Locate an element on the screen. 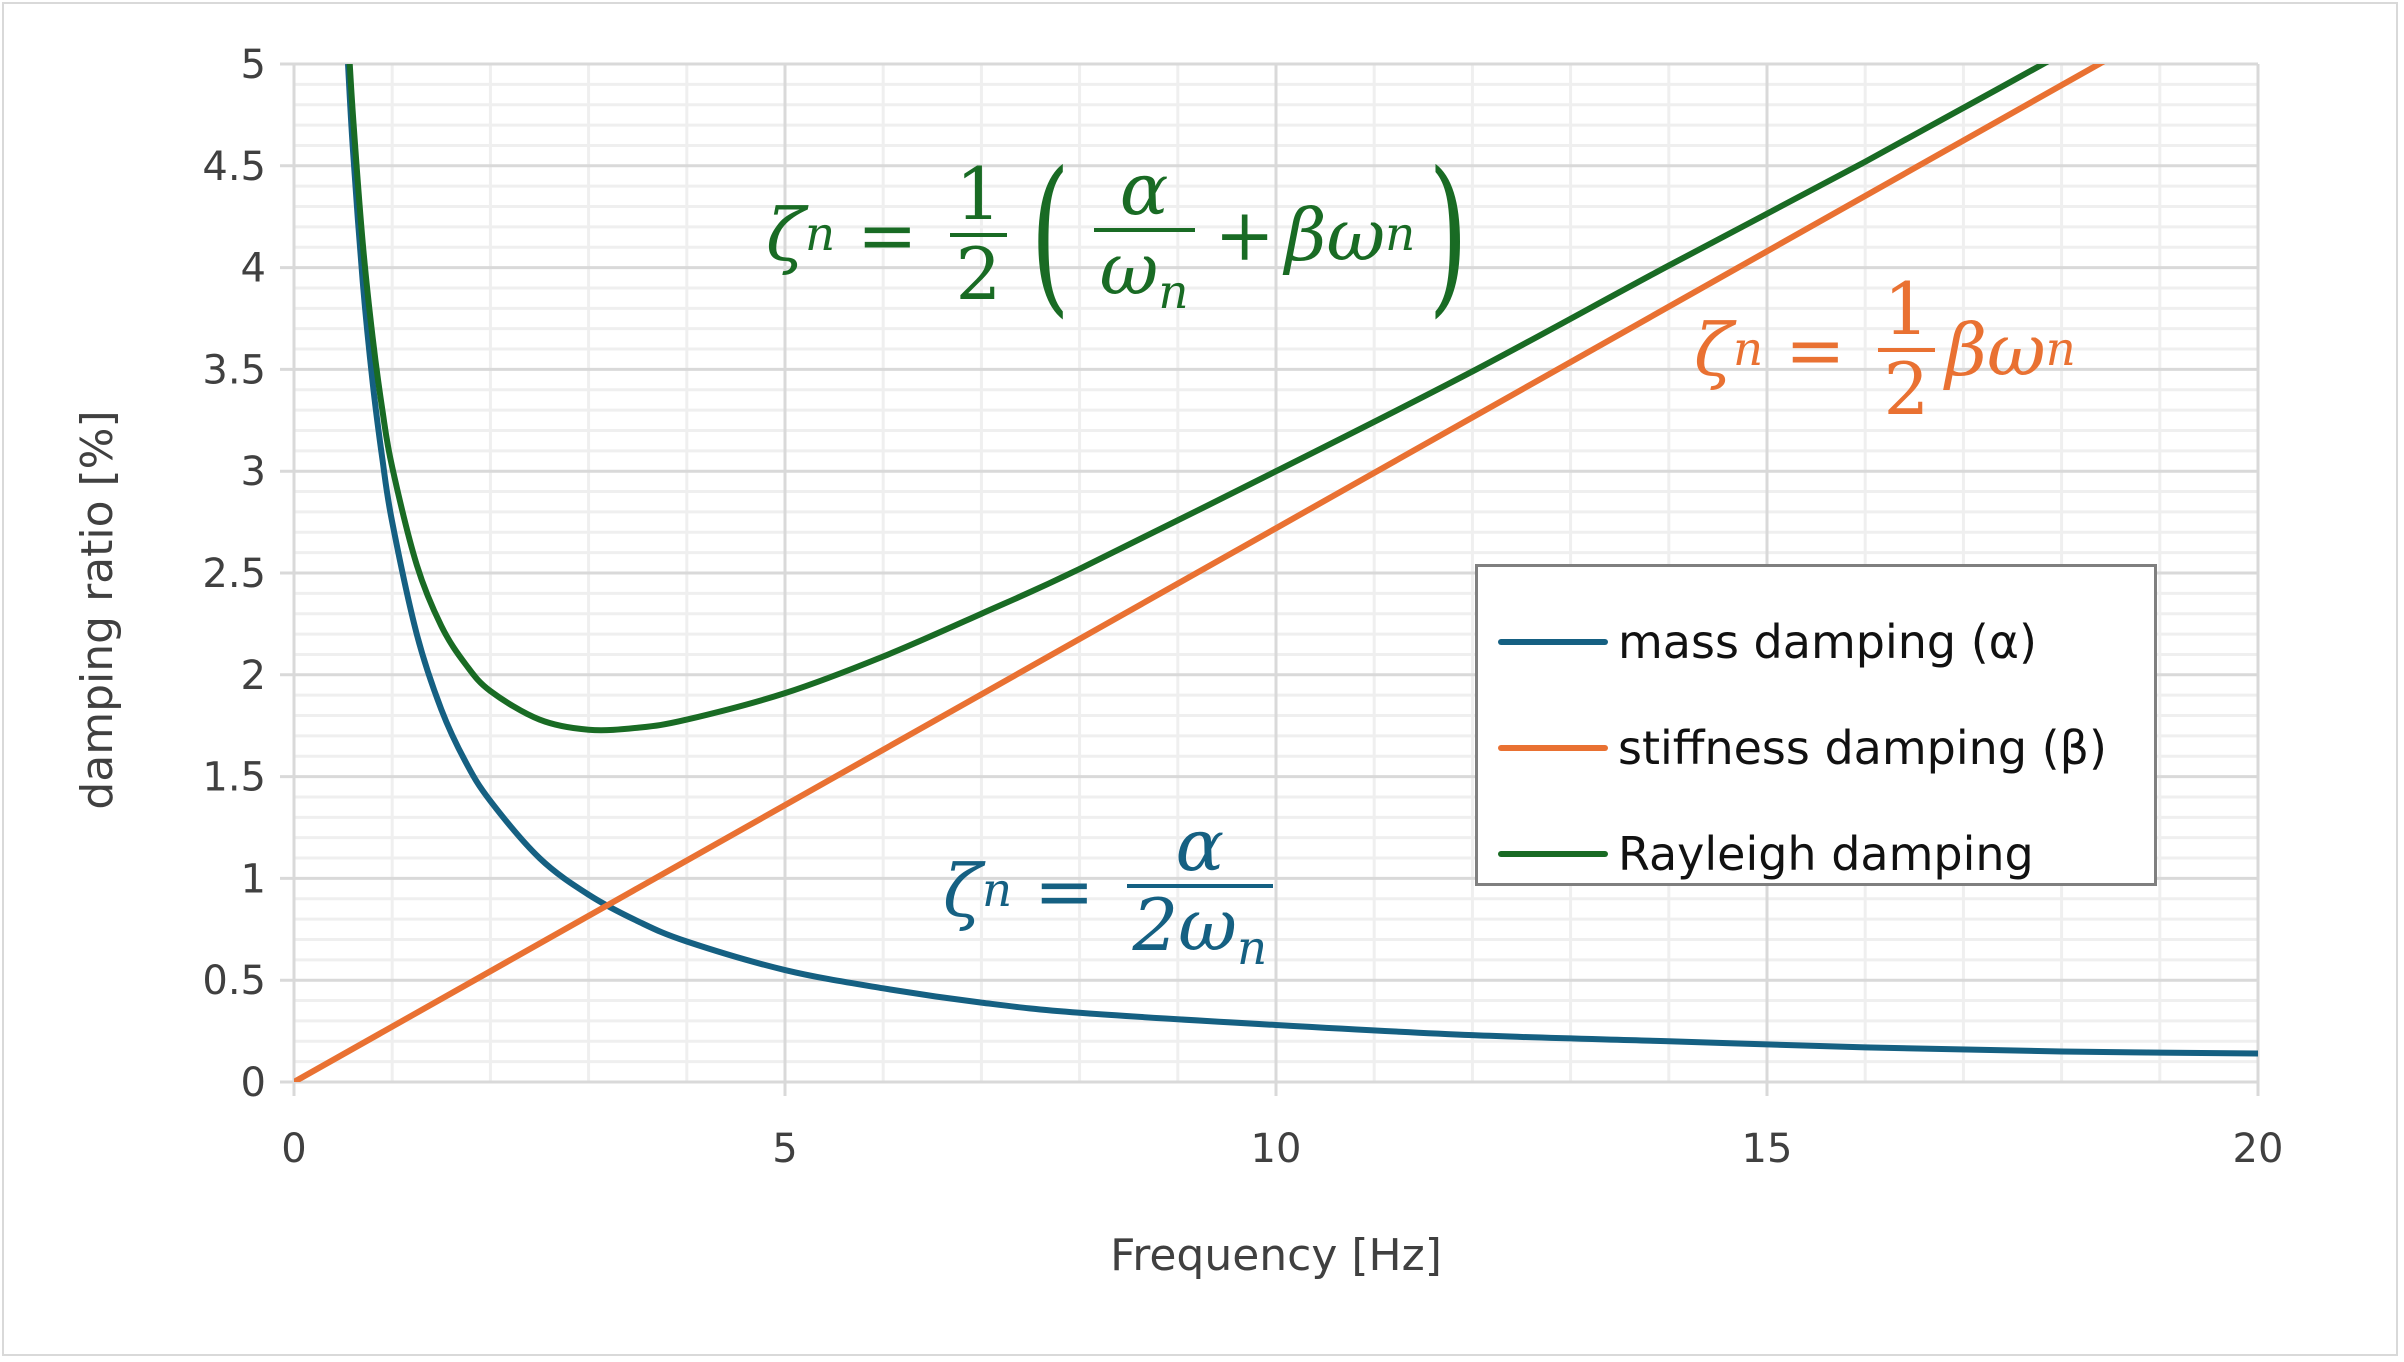 The image size is (2404, 1362). legend-item-stiffness: stiffness damping (β) is located at coordinates (1826, 748).